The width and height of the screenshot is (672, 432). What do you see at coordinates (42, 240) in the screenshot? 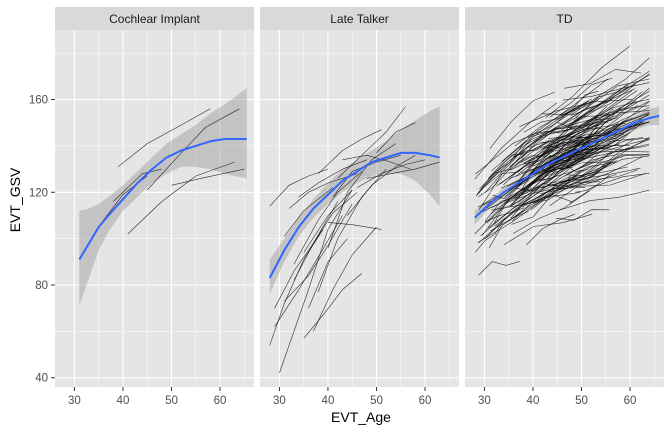
I see `y-axis-ticks: 40 80 120 160` at bounding box center [42, 240].